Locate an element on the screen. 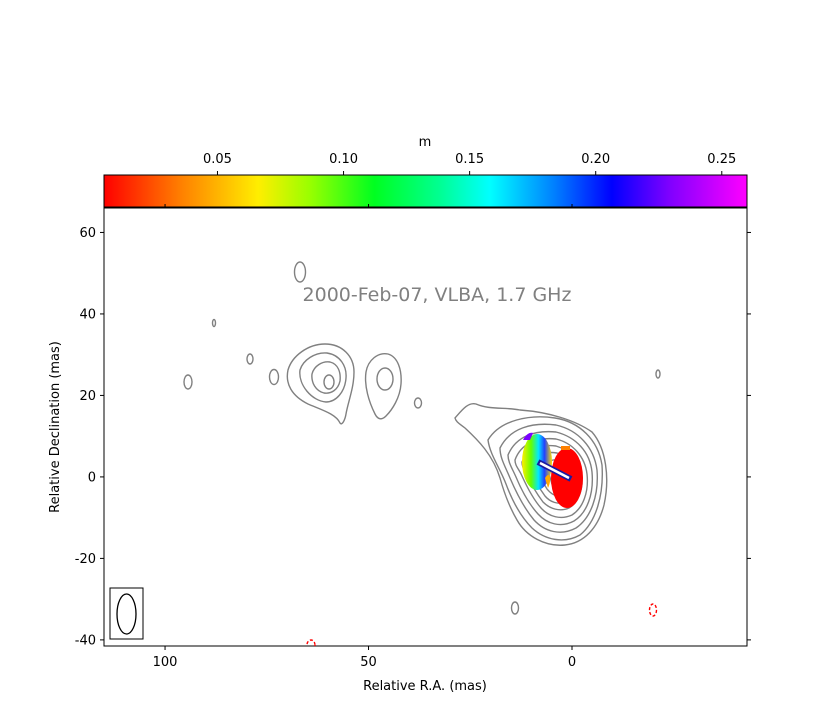 The height and width of the screenshot is (727, 830). colorbar-ticks: 0.05 0.10 0.15 0.20 0.25 is located at coordinates (469, 163).